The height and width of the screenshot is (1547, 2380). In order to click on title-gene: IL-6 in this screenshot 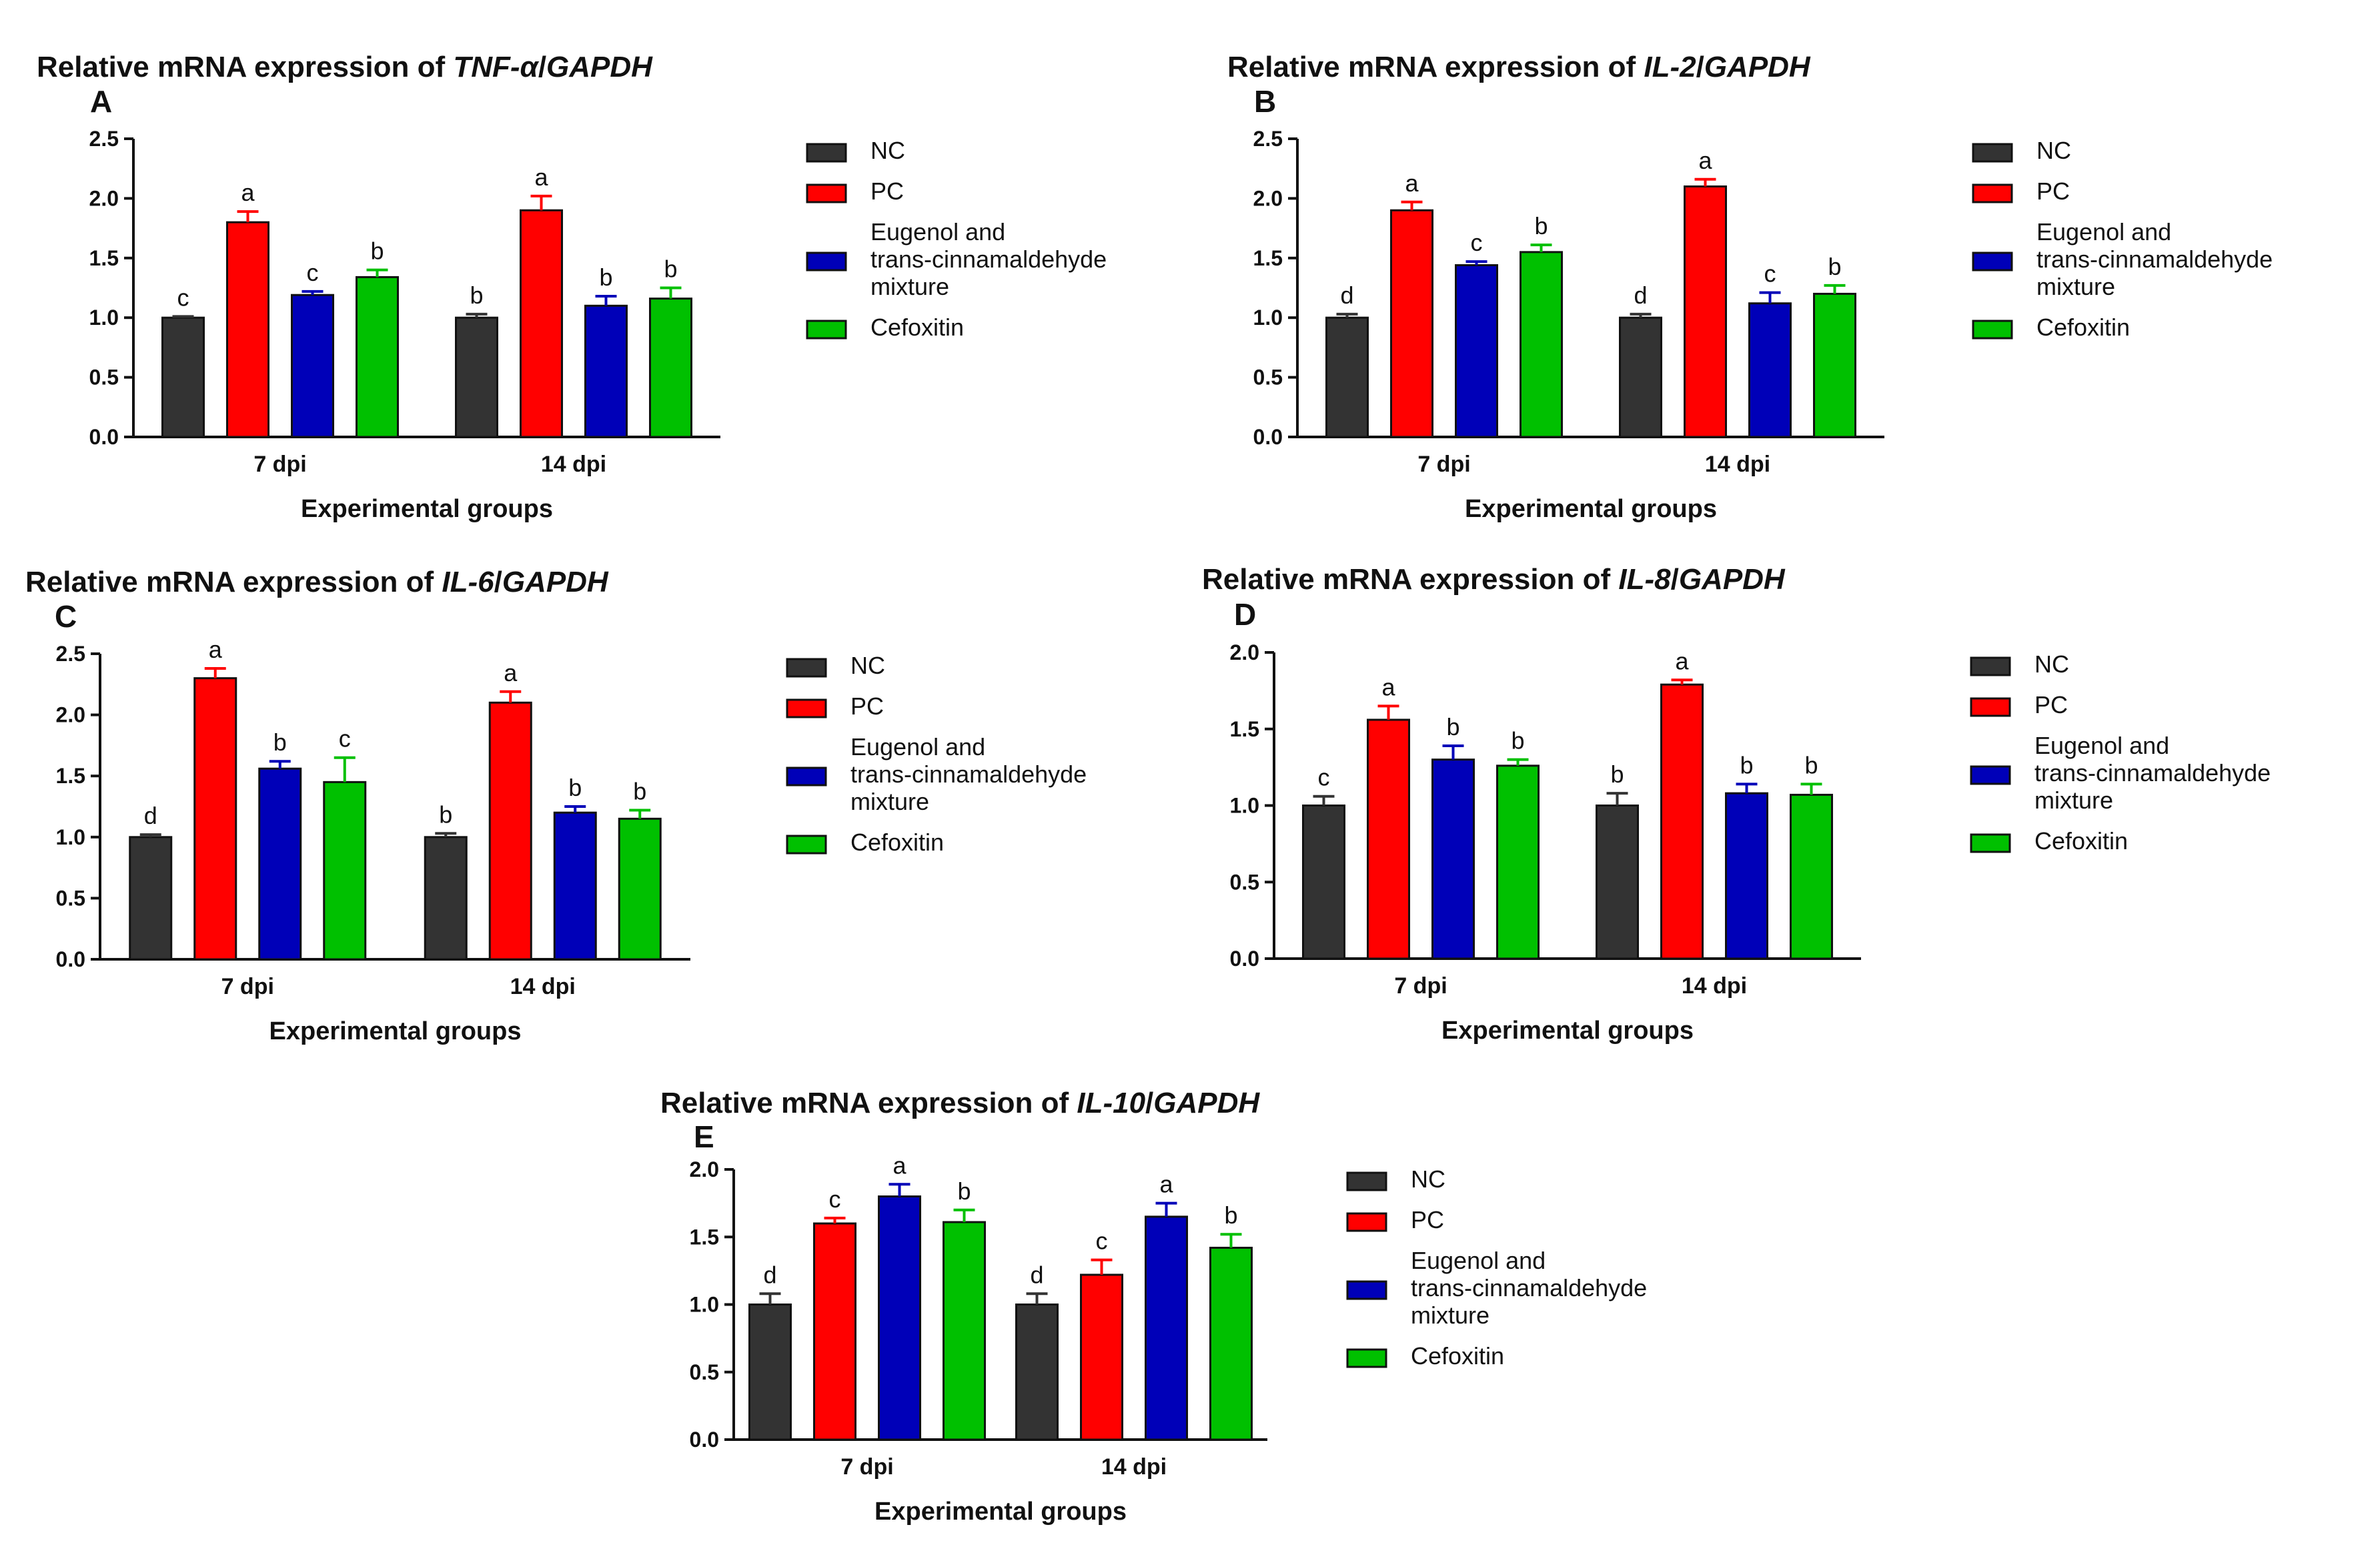, I will do `click(468, 582)`.